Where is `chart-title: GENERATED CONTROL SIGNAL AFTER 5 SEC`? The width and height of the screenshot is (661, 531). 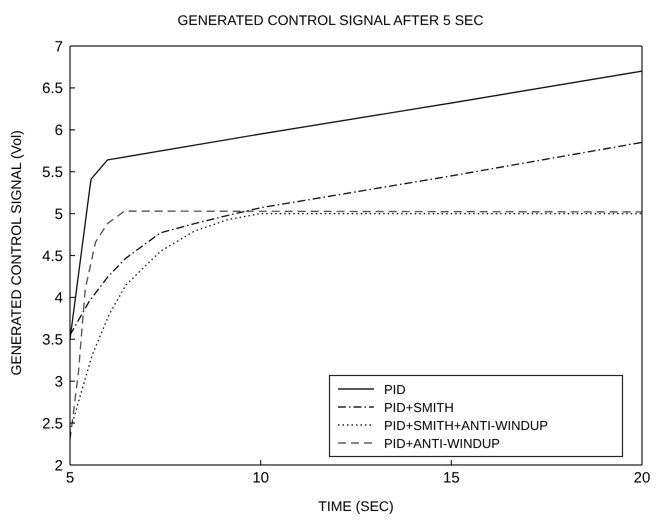 chart-title: GENERATED CONTROL SIGNAL AFTER 5 SEC is located at coordinates (330, 20).